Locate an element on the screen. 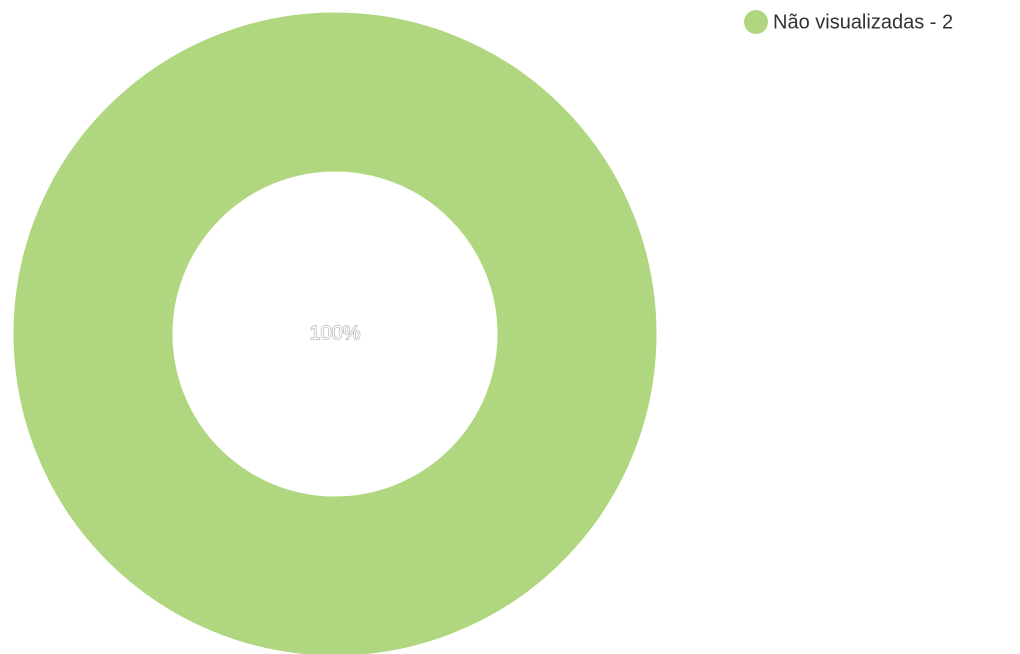 The height and width of the screenshot is (654, 1020). value-label: 100% is located at coordinates (334, 333).